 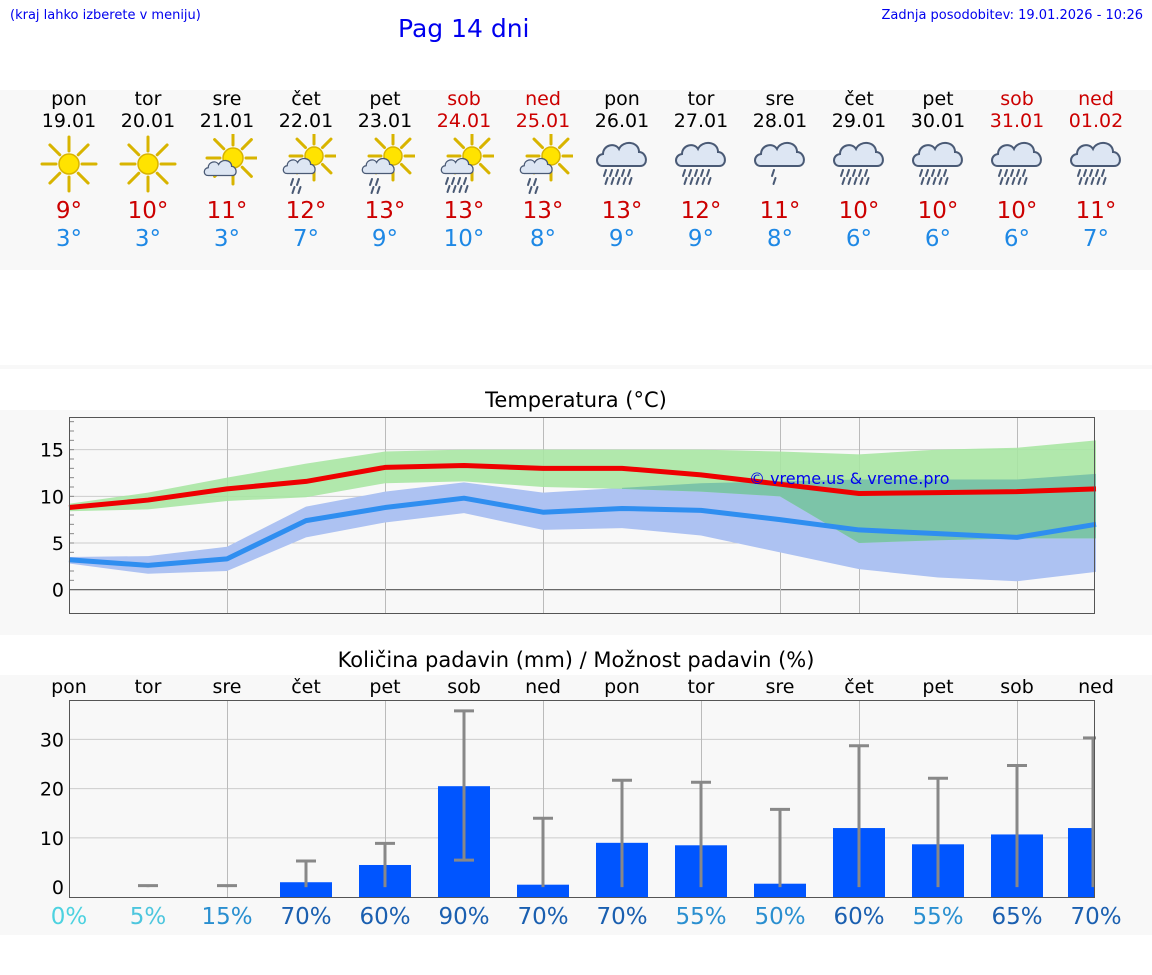 I want to click on day-column: sre 28.01 11° 8°, so click(x=780, y=170).